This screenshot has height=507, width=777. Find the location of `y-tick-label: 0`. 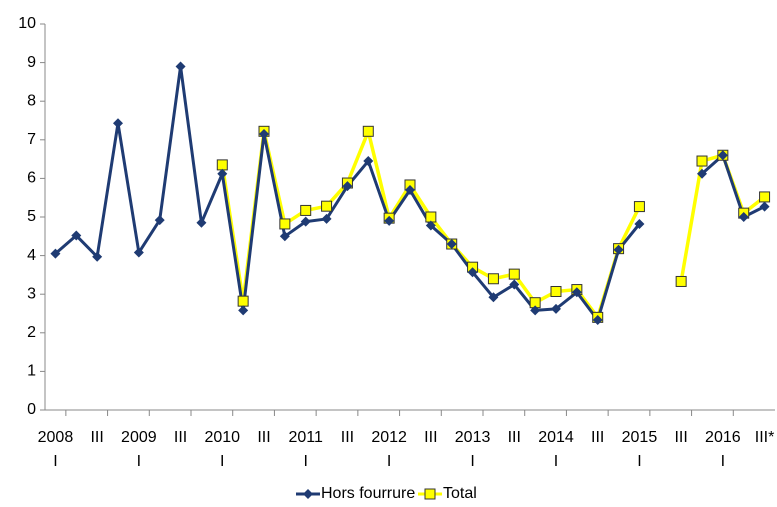

y-tick-label: 0 is located at coordinates (31, 409).